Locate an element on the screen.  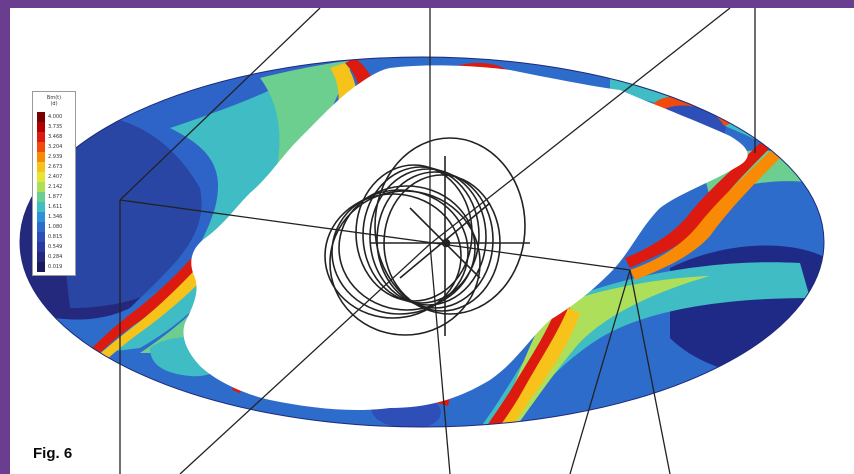
legend-entry: 3.468 is located at coordinates (56, 137).